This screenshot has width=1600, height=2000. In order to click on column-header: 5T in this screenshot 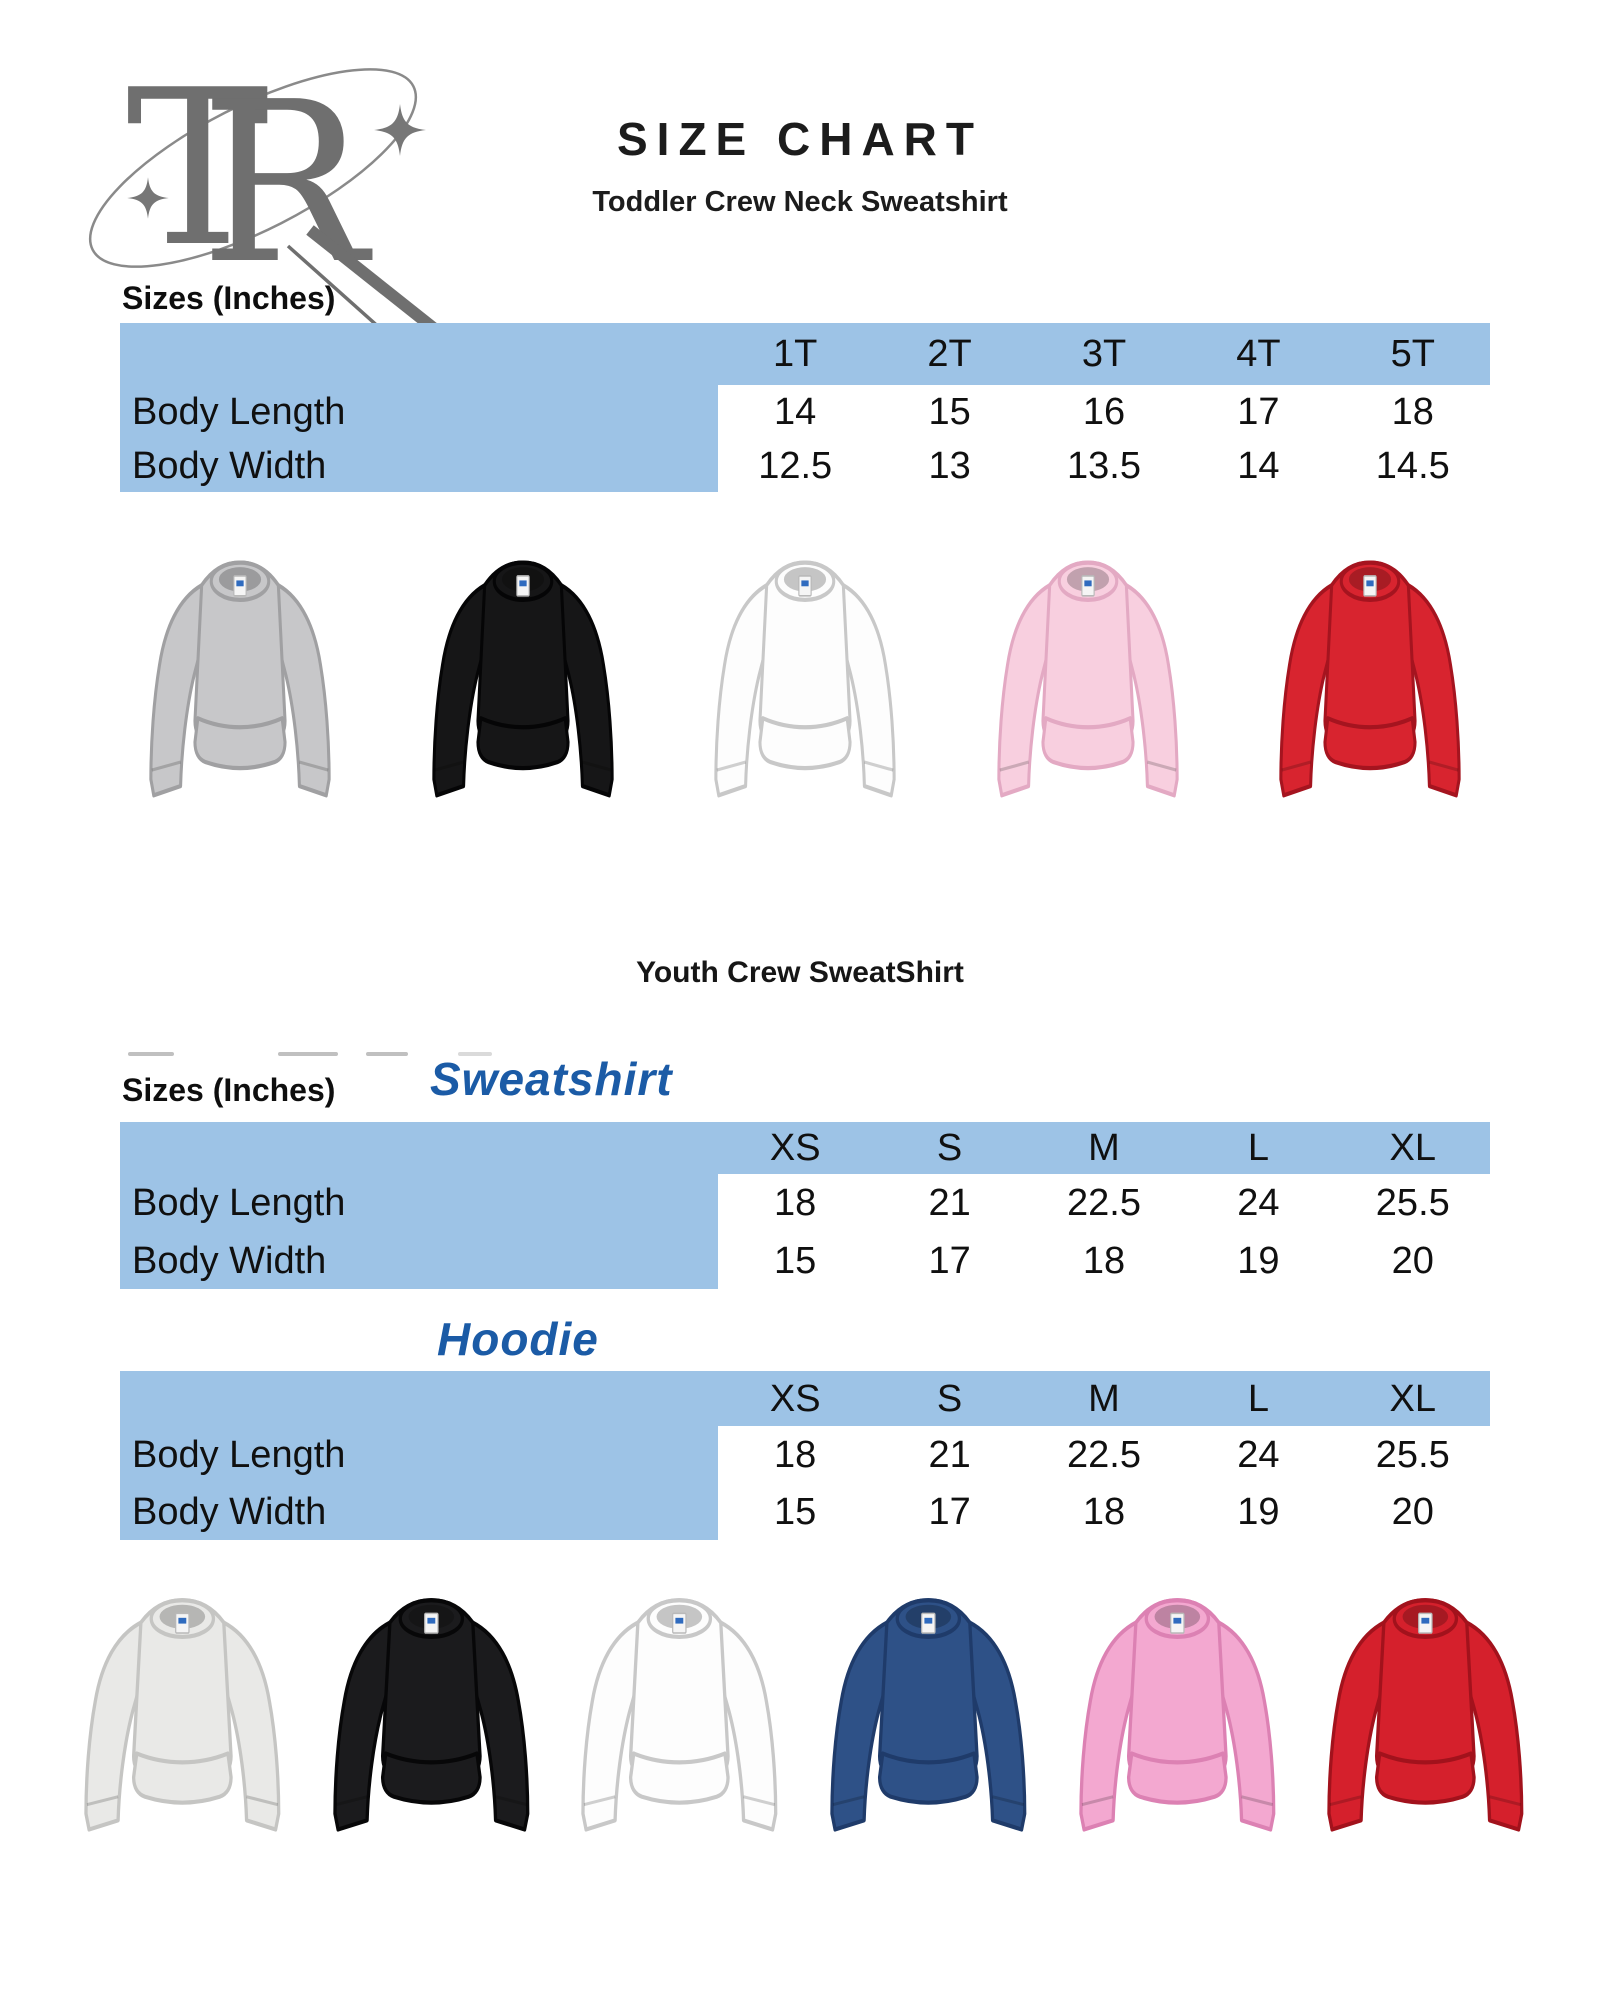, I will do `click(1412, 354)`.